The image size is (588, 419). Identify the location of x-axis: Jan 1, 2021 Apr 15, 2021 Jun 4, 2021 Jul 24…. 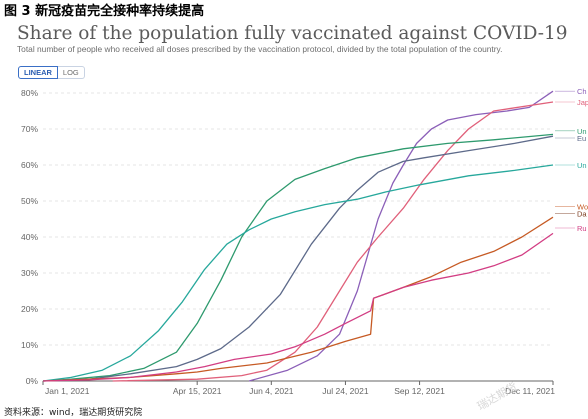
(298, 388).